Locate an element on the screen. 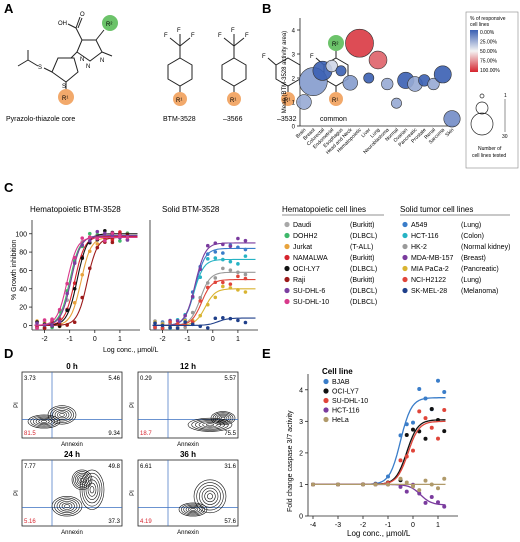 The height and width of the screenshot is (542, 520). flow-plot-1: 12 h 0.29 5.57 18.7 75.5 Annexin PI is located at coordinates (184, 405).